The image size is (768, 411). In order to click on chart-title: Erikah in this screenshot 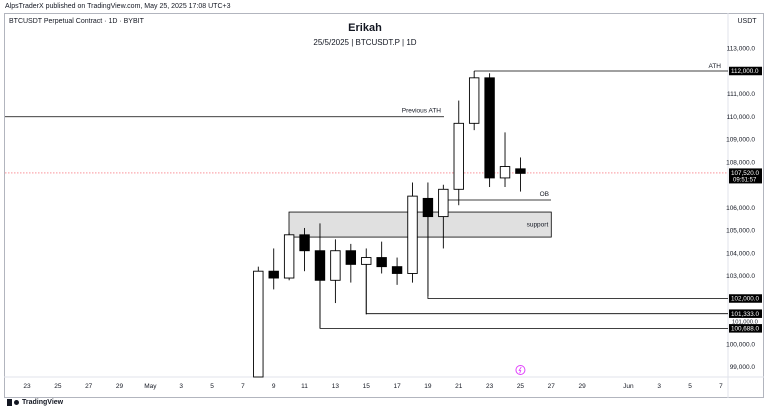, I will do `click(365, 28)`.